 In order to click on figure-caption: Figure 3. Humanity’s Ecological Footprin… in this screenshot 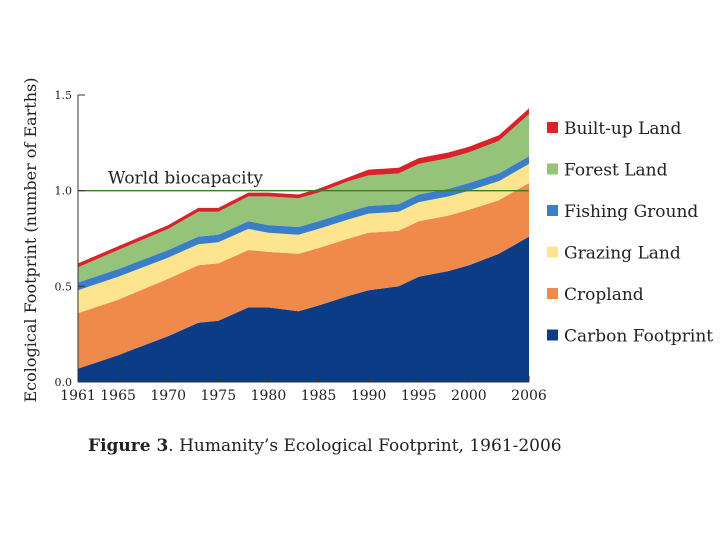, I will do `click(325, 446)`.